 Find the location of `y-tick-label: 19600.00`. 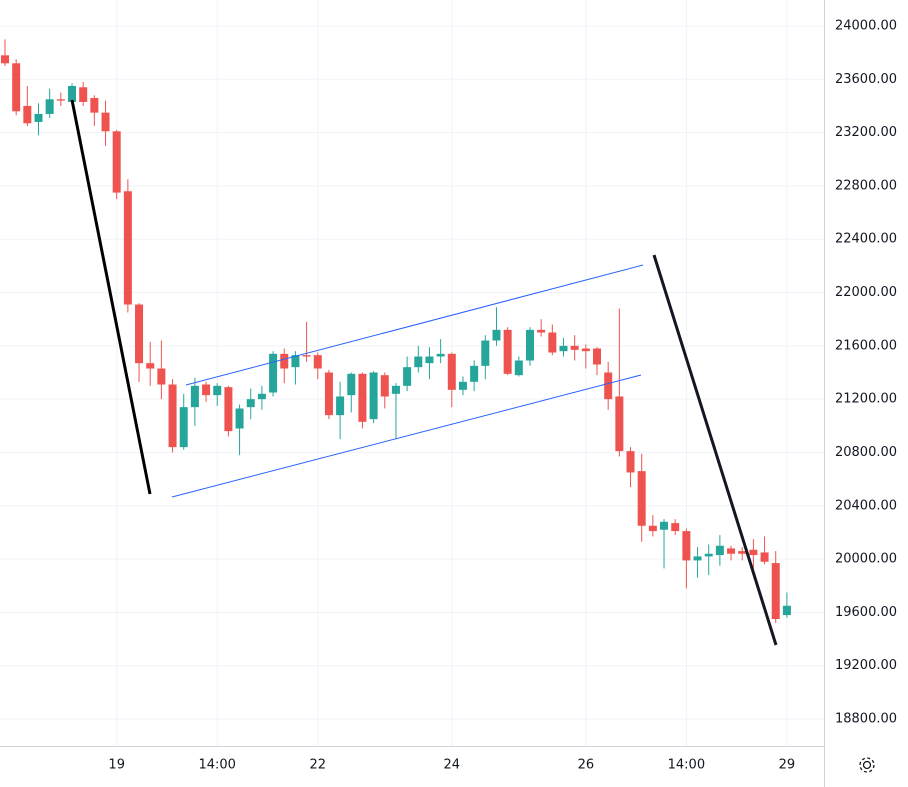

y-tick-label: 19600.00 is located at coordinates (866, 612).